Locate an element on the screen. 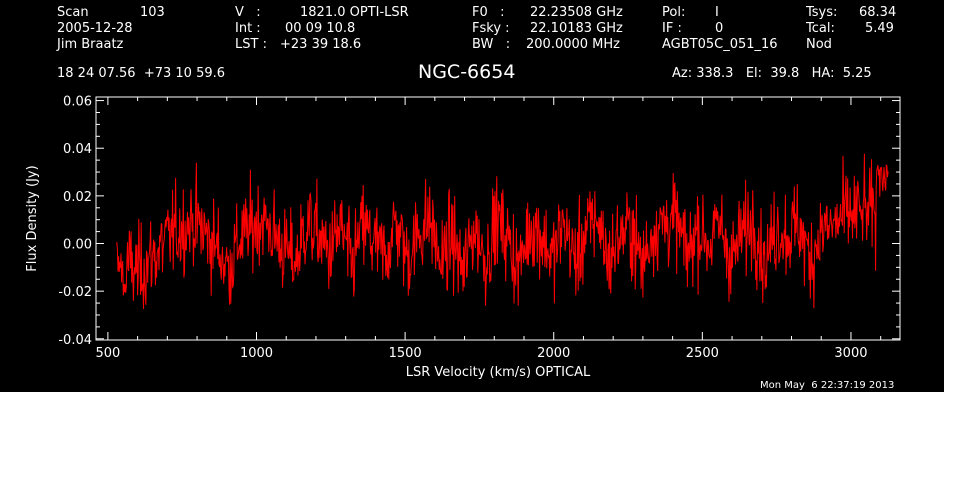 The image size is (962, 490). x-tick-label: 1000 is located at coordinates (256, 353).